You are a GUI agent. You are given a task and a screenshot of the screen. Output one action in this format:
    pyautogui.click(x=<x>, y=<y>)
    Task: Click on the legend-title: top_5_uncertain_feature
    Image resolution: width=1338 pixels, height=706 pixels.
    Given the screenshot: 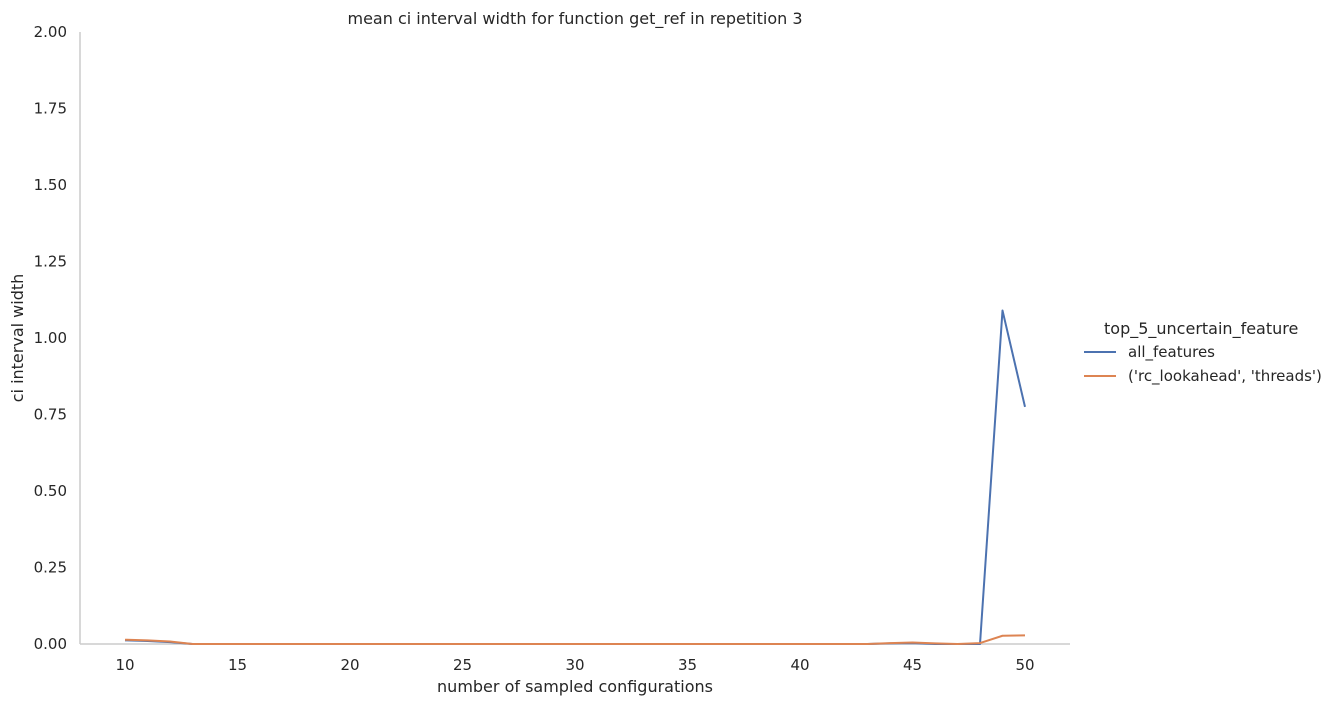 What is the action you would take?
    pyautogui.click(x=1201, y=329)
    